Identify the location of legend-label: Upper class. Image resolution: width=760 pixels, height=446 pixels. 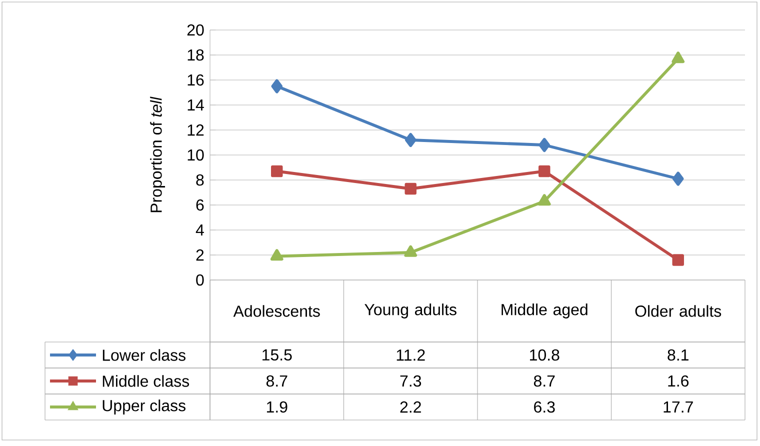
(144, 407).